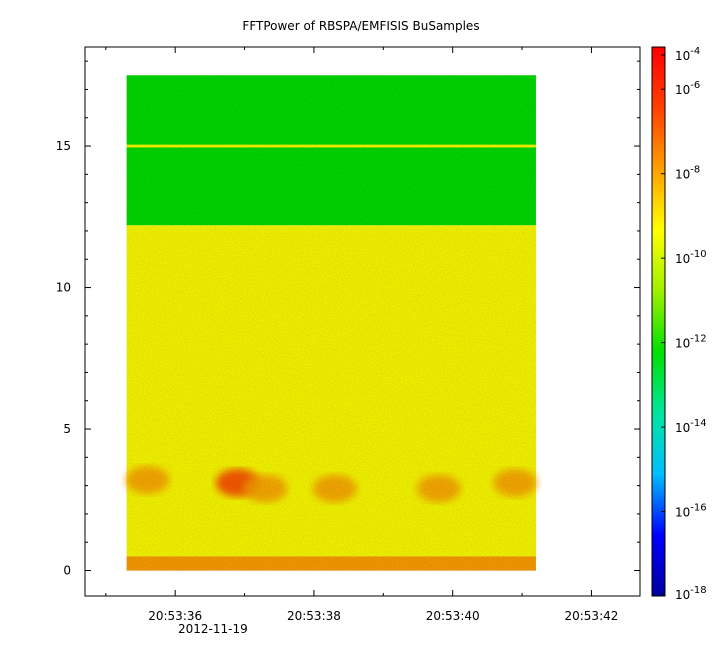 The width and height of the screenshot is (724, 656). Describe the element at coordinates (67, 429) in the screenshot. I see `y-tick-label: 5` at that location.